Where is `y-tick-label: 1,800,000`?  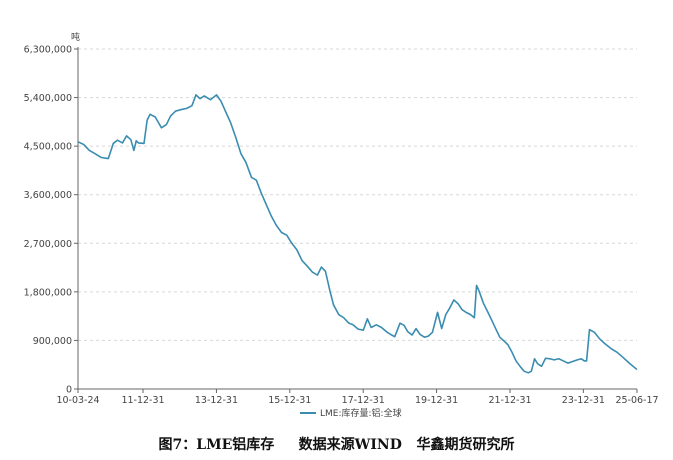
y-tick-label: 1,800,000 is located at coordinates (48, 292).